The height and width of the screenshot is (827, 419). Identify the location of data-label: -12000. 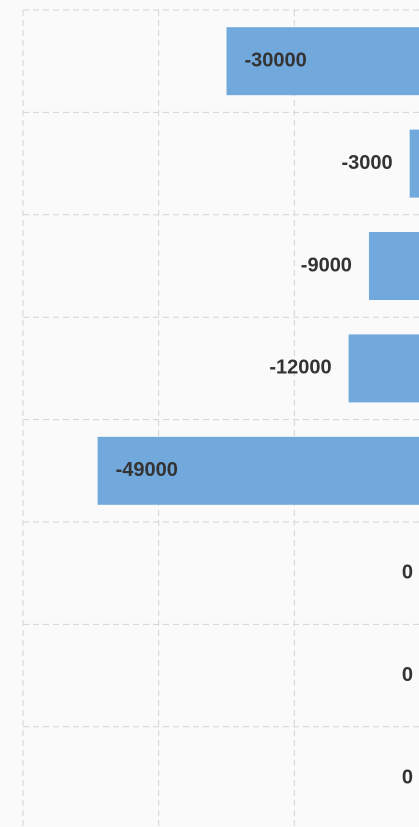
(300, 368).